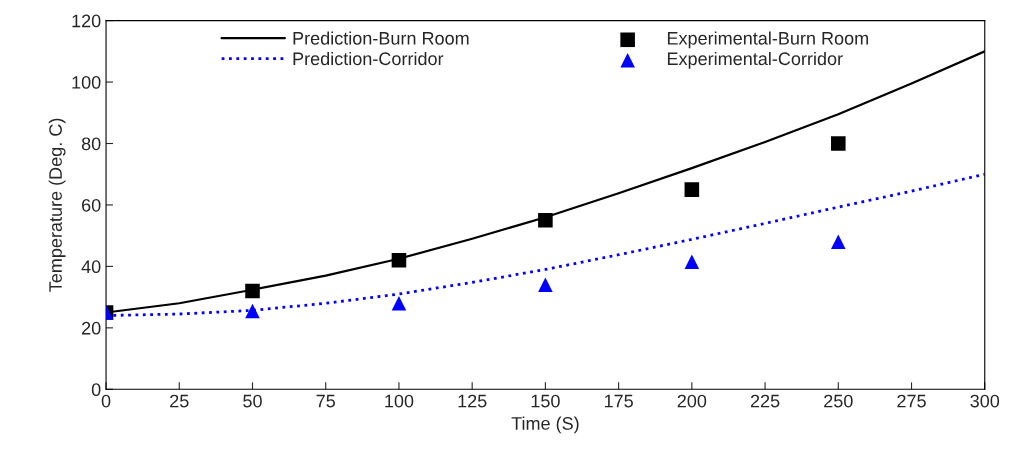  I want to click on x-tick-label: 225, so click(765, 401).